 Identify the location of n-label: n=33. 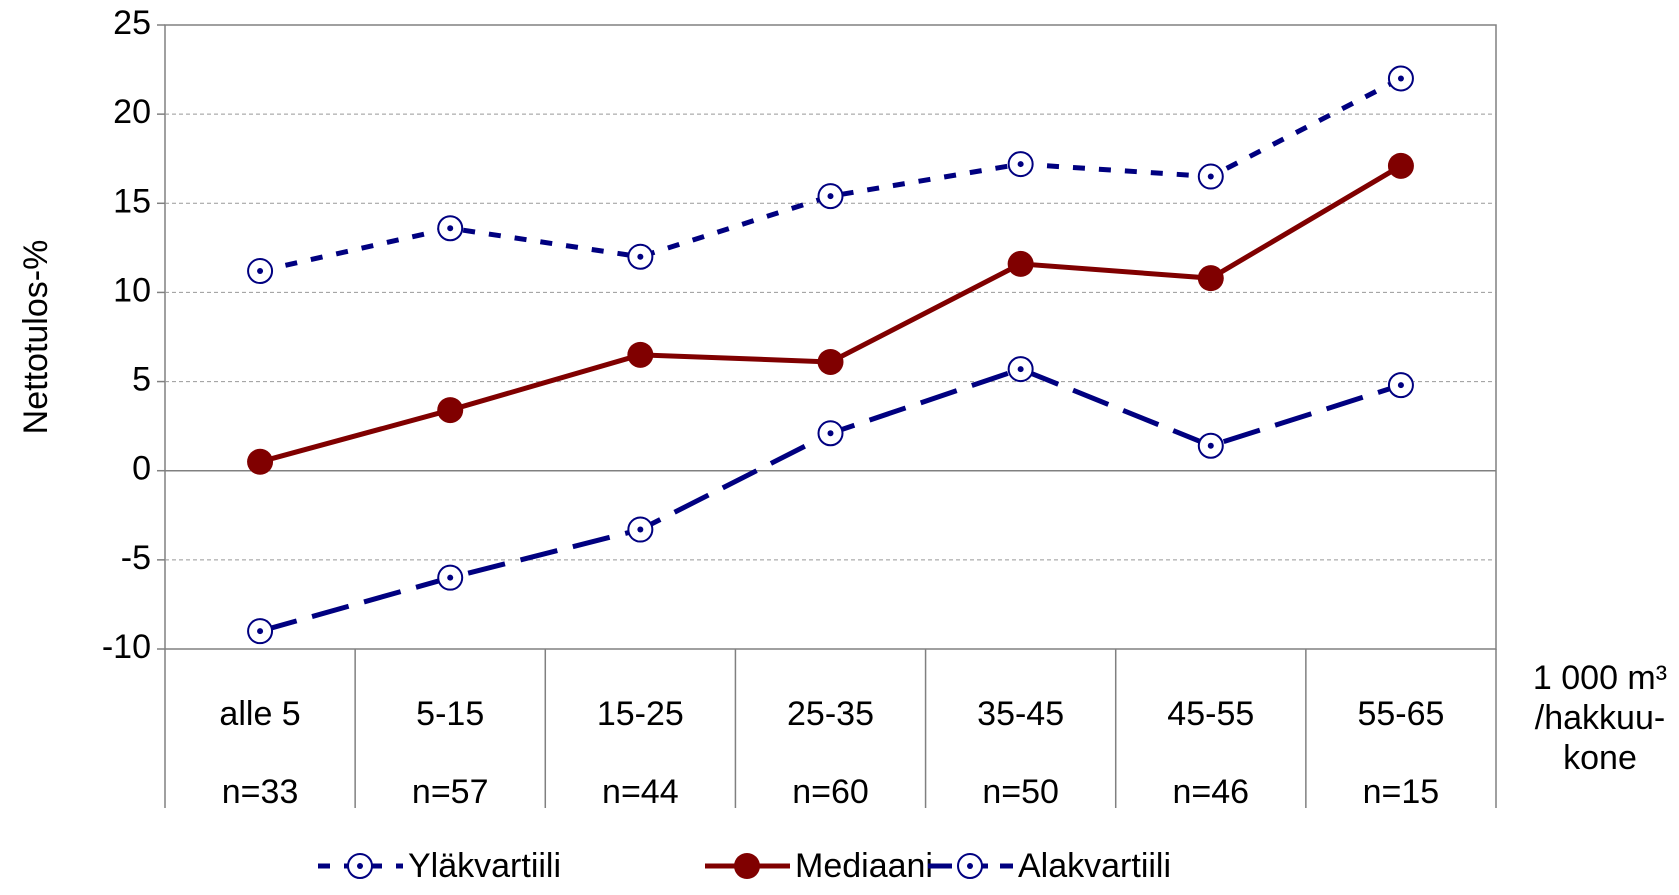
(260, 792).